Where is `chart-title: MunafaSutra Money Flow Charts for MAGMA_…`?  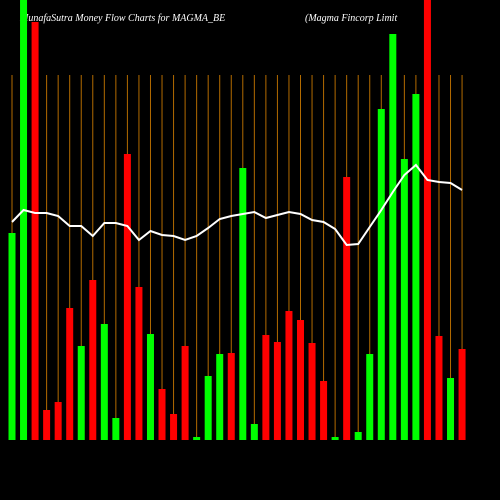 chart-title: MunafaSutra Money Flow Charts for MAGMA_… is located at coordinates (122, 18).